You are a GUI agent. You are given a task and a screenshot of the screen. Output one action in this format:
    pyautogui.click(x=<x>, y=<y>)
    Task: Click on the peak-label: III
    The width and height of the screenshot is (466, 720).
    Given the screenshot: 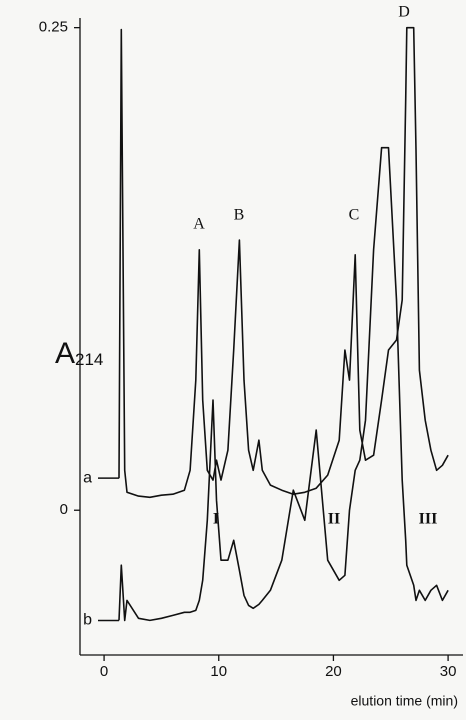 What is the action you would take?
    pyautogui.click(x=428, y=519)
    